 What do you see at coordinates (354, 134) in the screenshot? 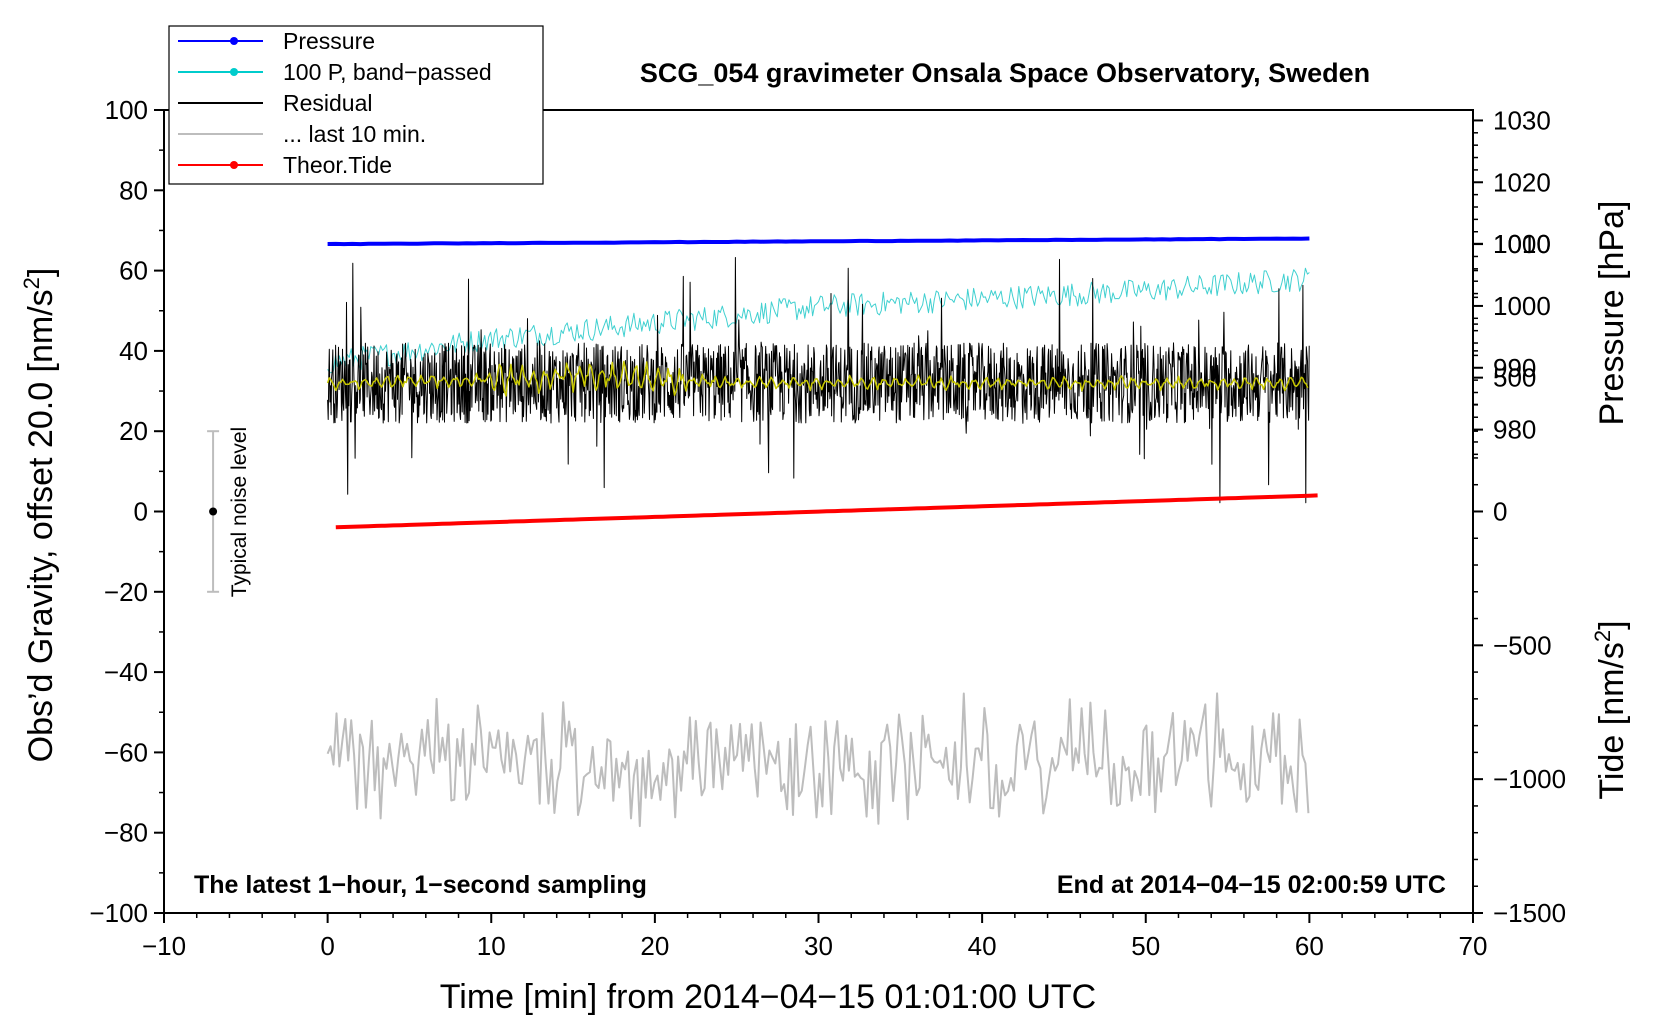
I see `legend-label: ... last 10 min.` at bounding box center [354, 134].